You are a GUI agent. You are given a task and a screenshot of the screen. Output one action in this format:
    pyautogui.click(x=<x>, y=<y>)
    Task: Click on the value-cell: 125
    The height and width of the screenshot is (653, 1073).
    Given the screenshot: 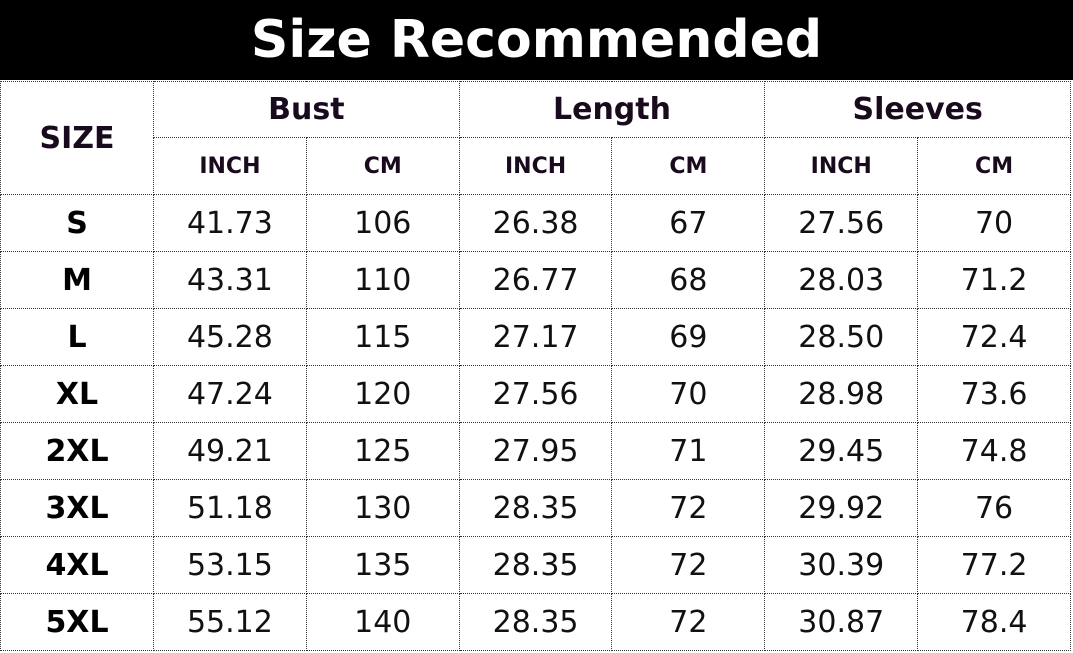 What is the action you would take?
    pyautogui.click(x=382, y=451)
    